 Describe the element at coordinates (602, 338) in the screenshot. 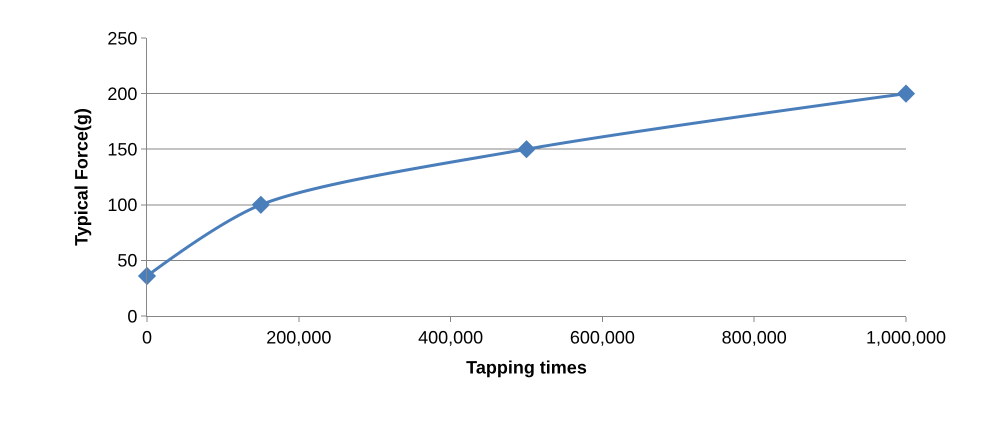

I see `x-tick-label: 600,000` at that location.